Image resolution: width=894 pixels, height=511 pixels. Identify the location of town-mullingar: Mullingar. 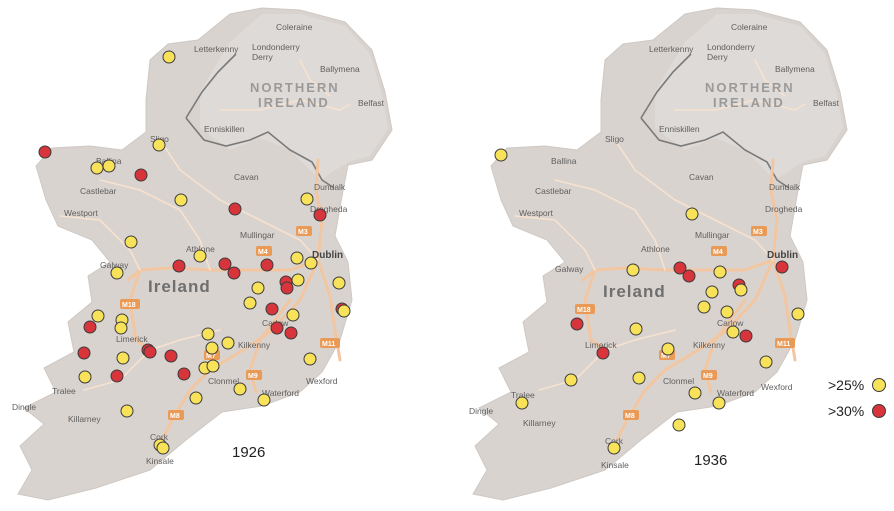
(712, 235).